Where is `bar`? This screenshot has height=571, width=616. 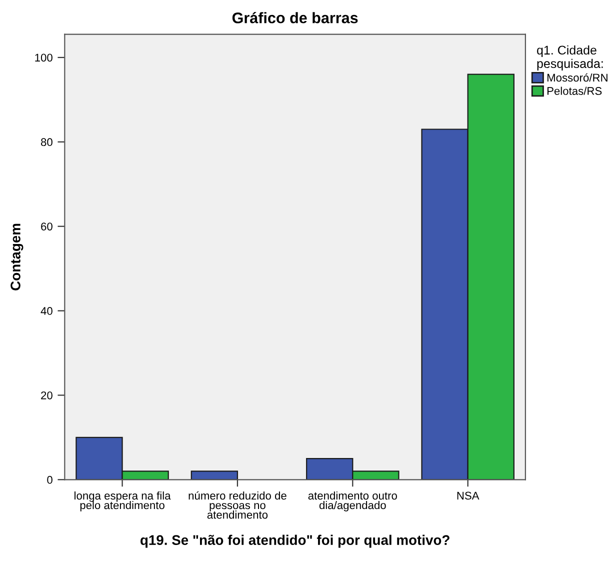 bar is located at coordinates (214, 475).